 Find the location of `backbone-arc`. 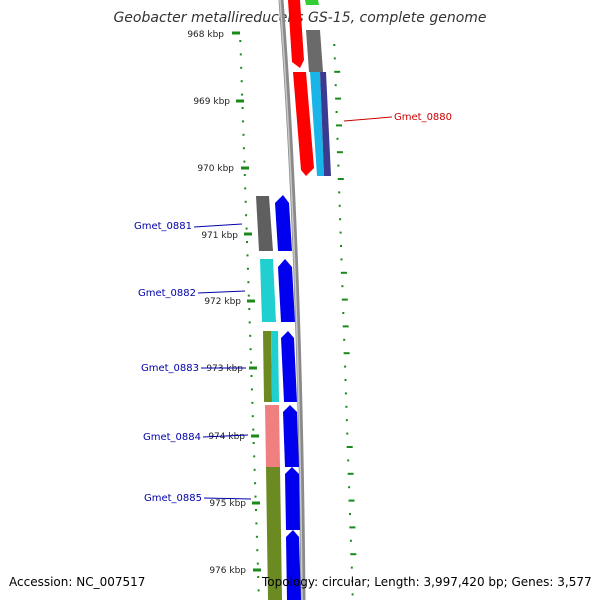

backbone-arc is located at coordinates (292, 300).